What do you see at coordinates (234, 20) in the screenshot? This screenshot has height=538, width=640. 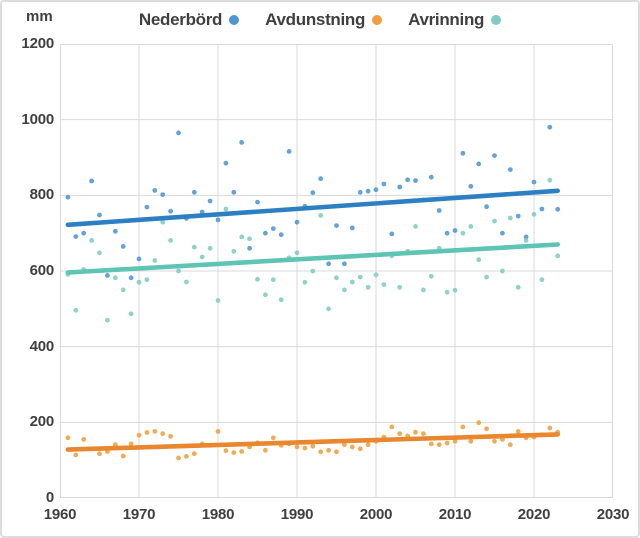 I see `nederbord-marker-icon` at bounding box center [234, 20].